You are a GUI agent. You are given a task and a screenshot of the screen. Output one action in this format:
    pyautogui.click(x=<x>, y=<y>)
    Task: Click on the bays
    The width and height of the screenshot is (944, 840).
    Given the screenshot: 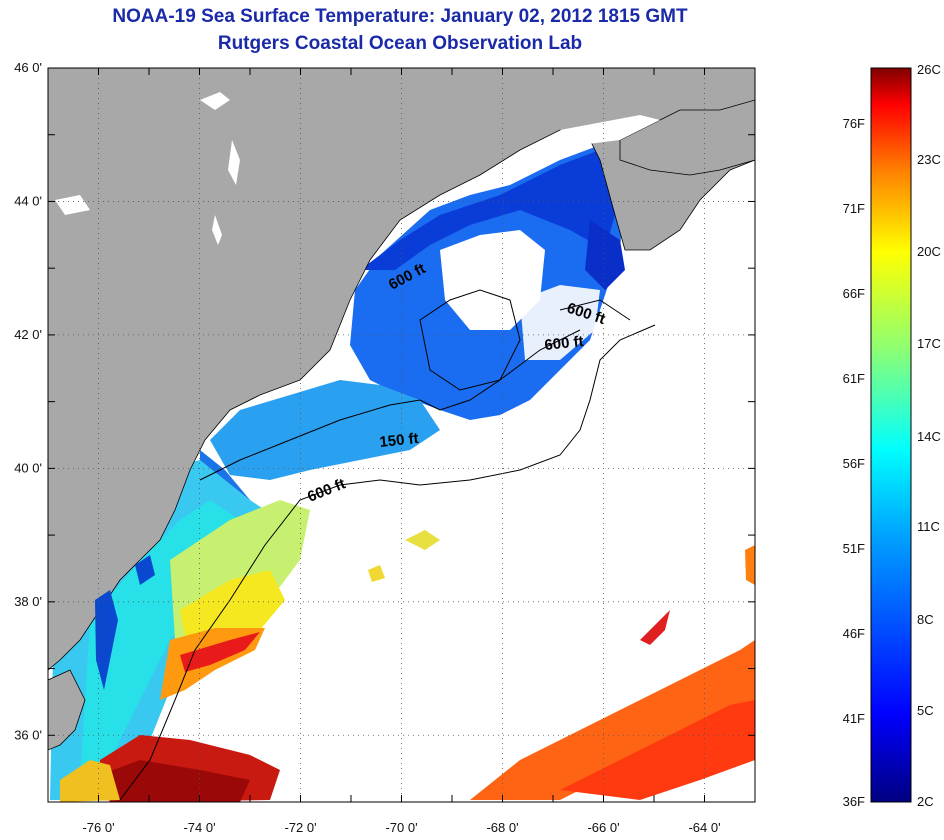 What is the action you would take?
    pyautogui.click(x=125, y=622)
    